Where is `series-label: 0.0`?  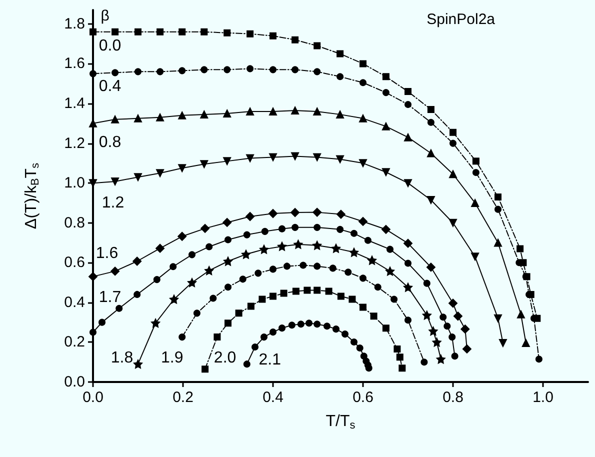
series-label: 0.0 is located at coordinates (110, 45).